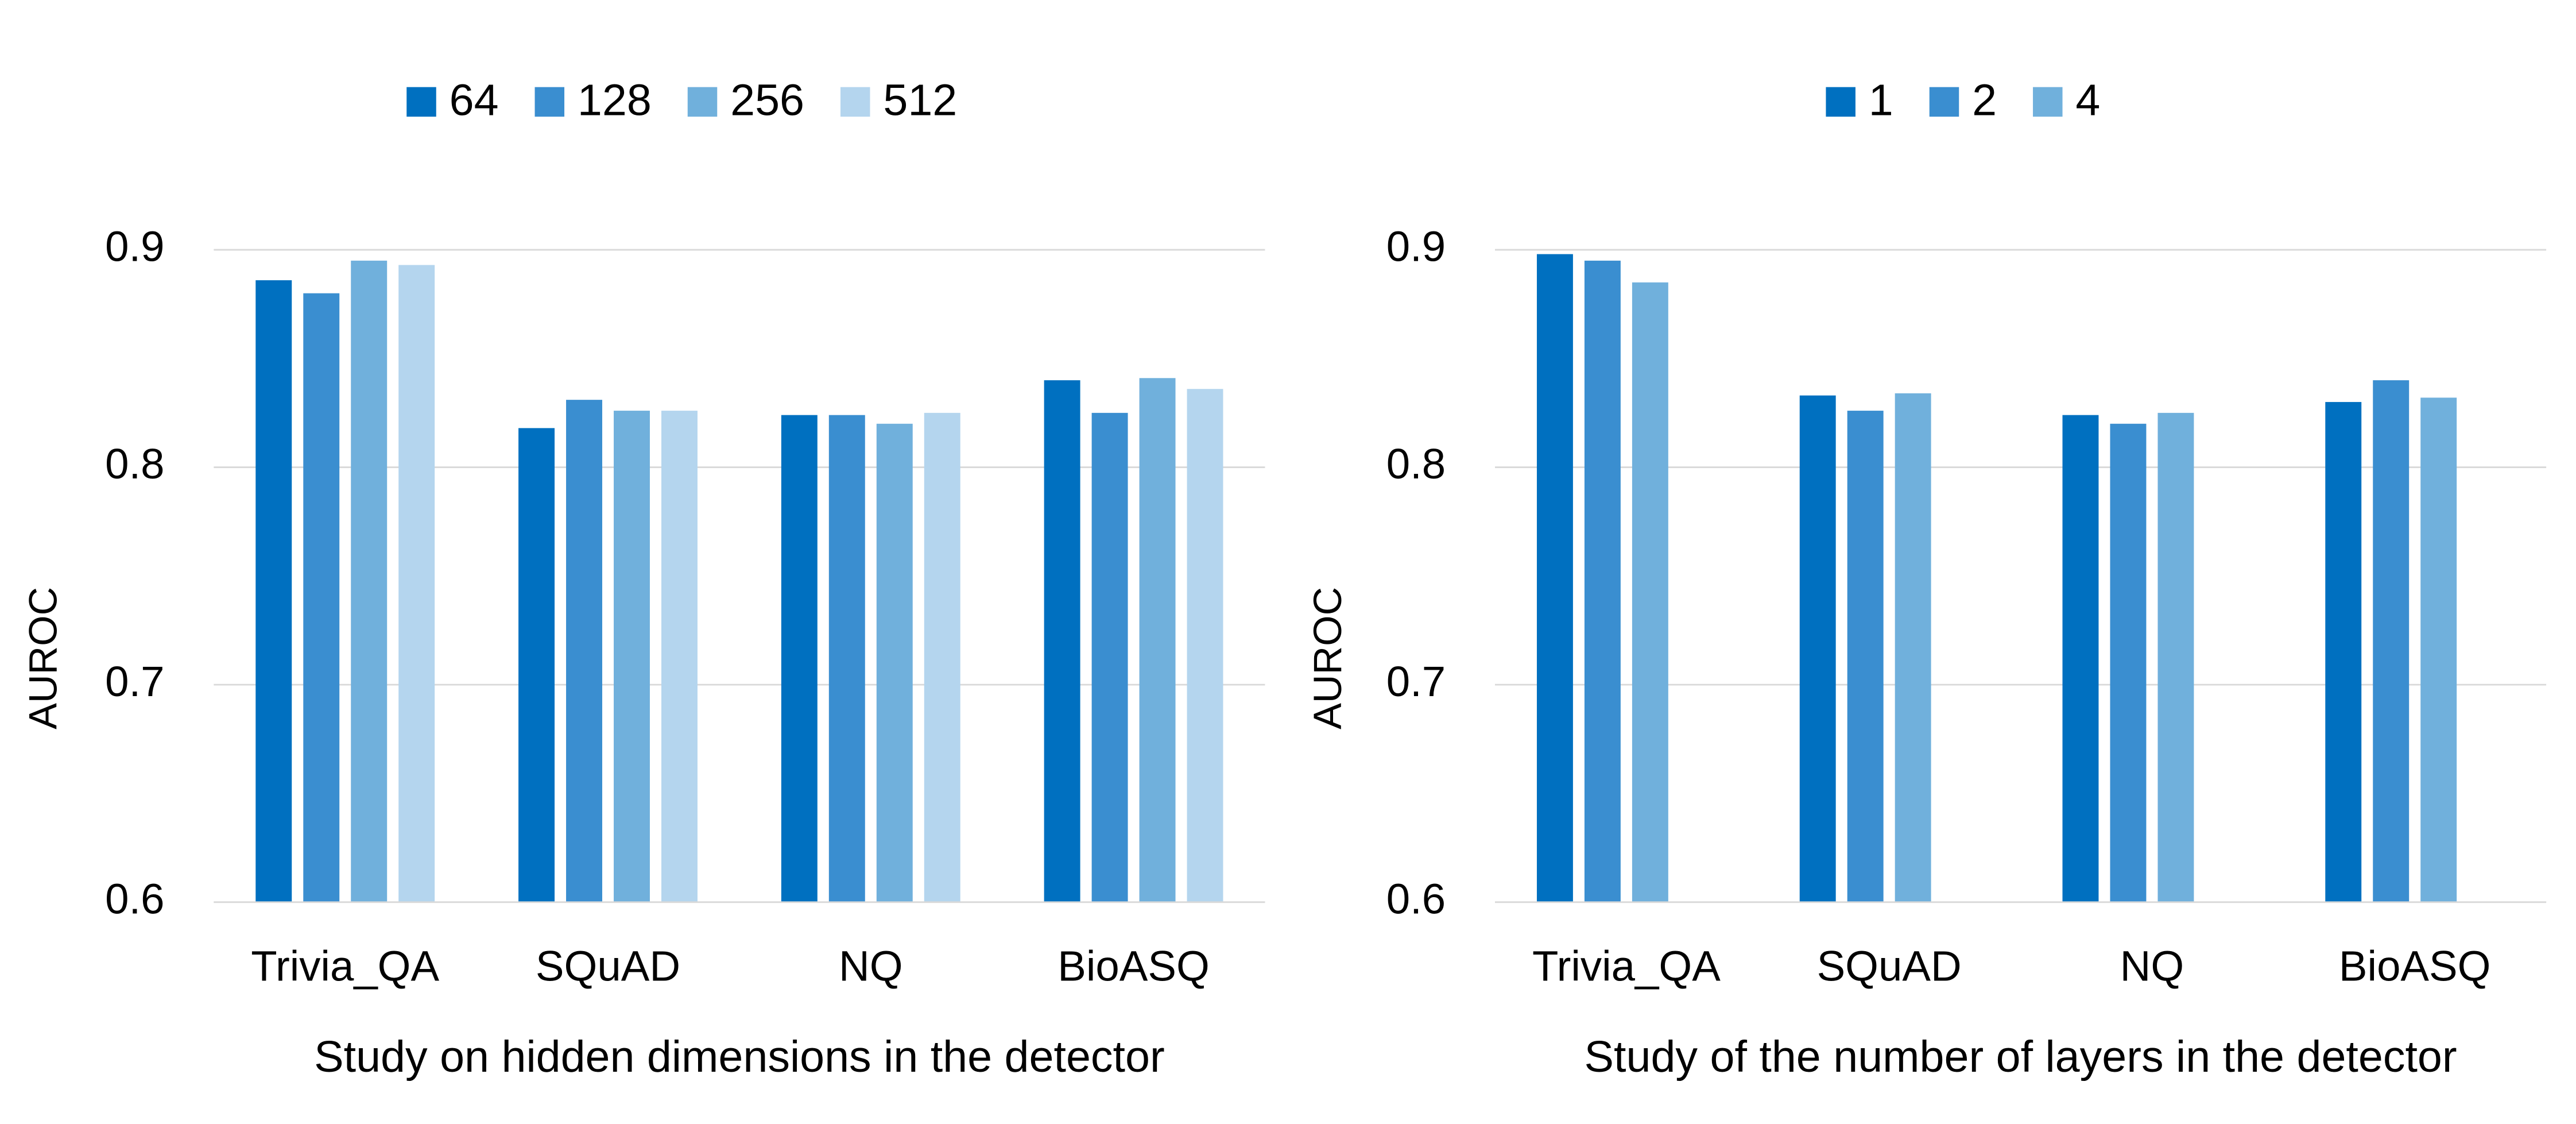  What do you see at coordinates (1985, 100) in the screenshot?
I see `legend-label: 2` at bounding box center [1985, 100].